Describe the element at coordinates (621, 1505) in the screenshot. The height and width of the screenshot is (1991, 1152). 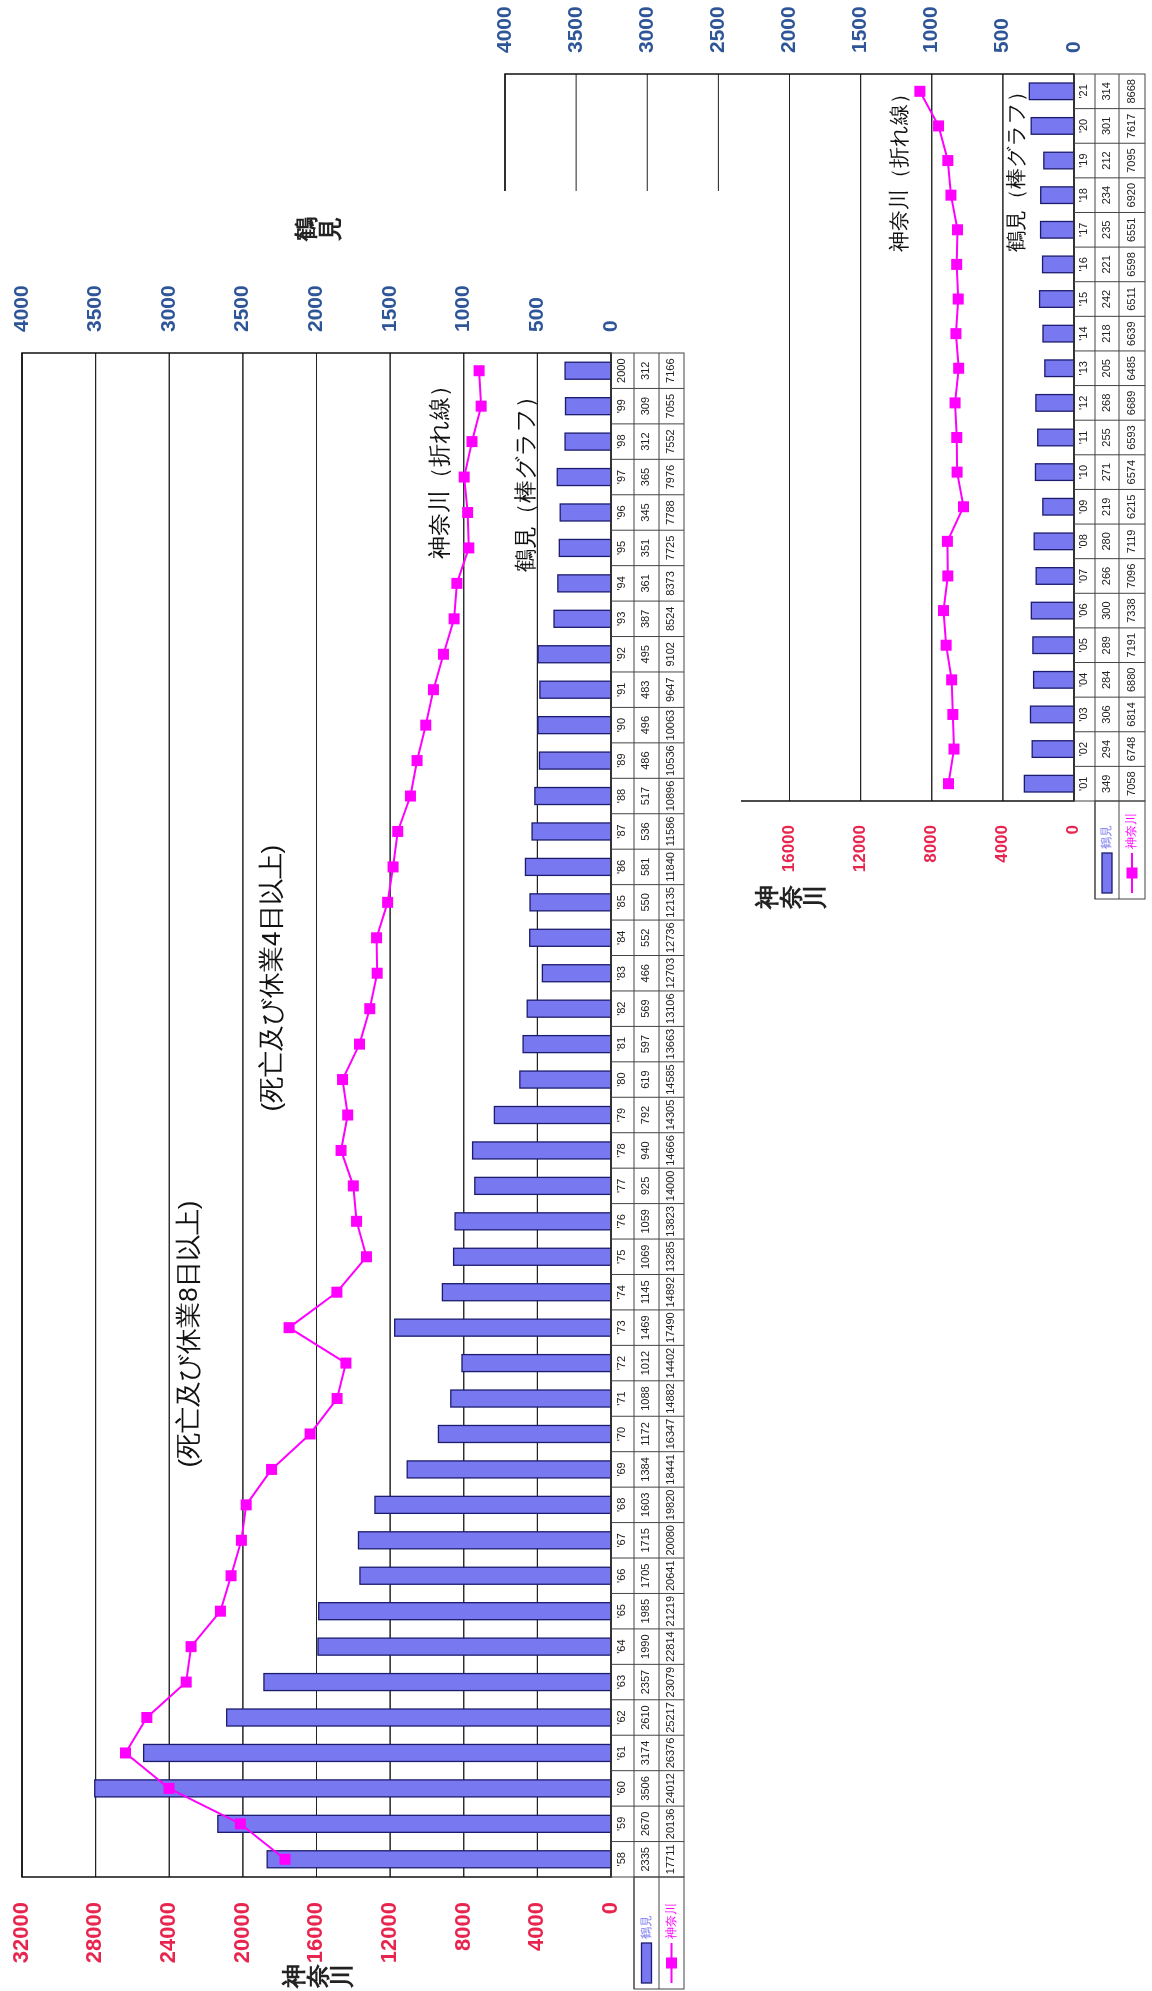
I see `y-tick-label: '68` at that location.